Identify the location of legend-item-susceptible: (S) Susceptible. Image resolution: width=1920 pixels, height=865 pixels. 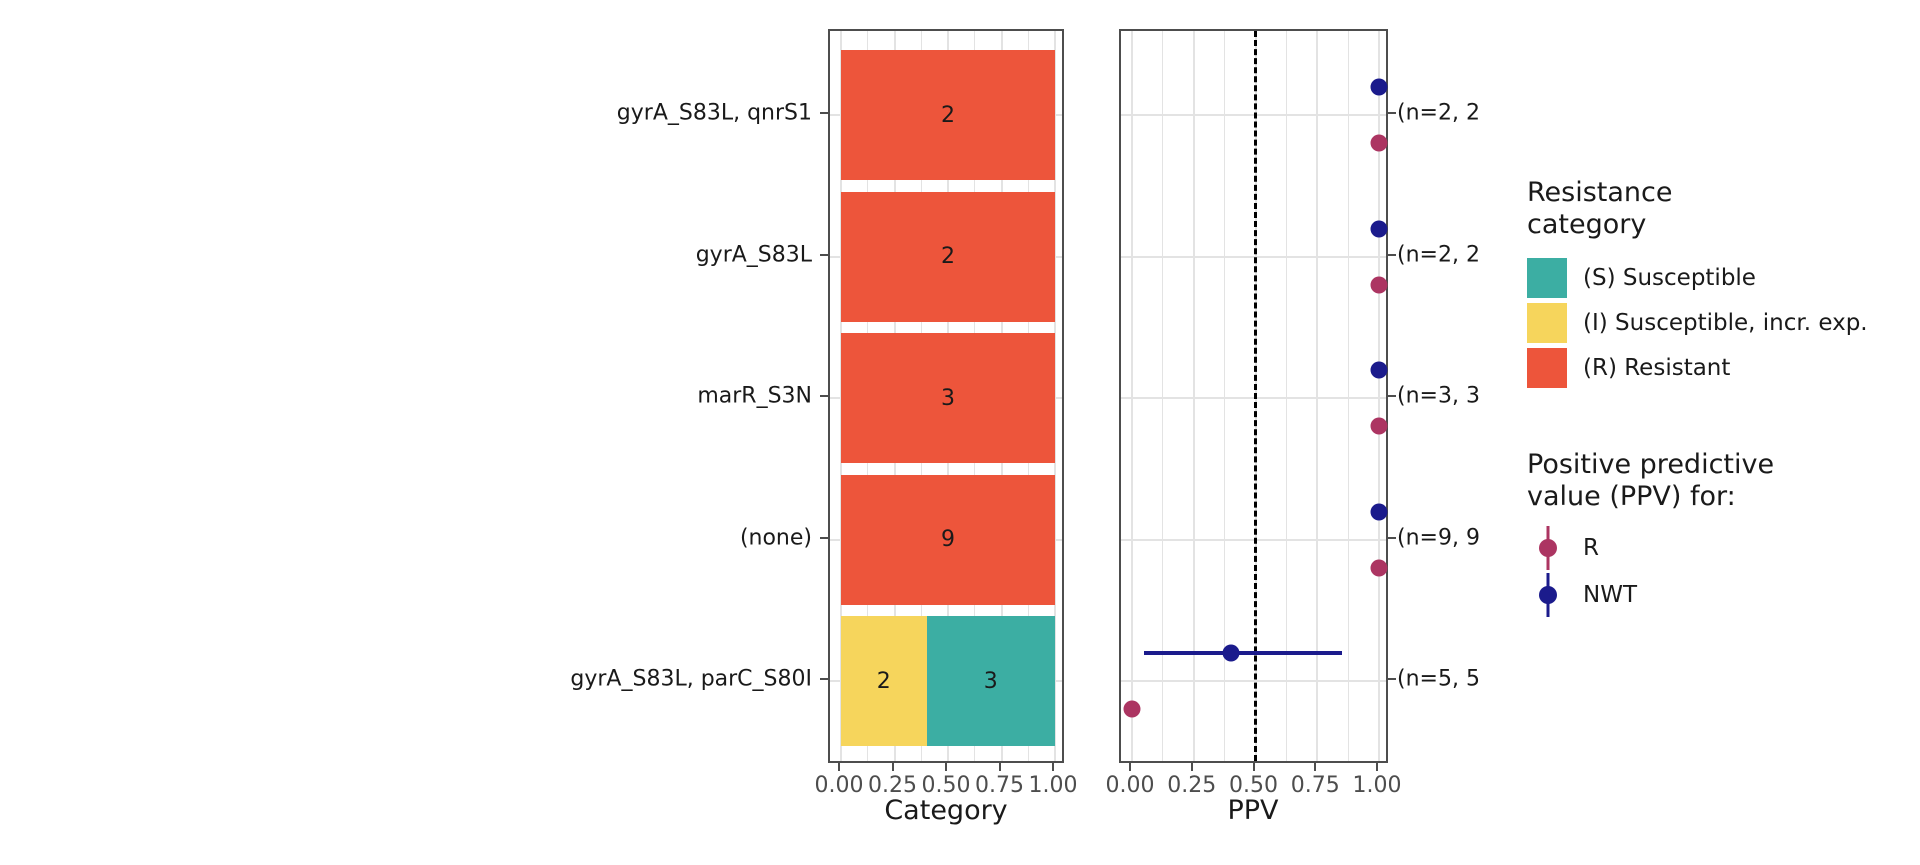
(1697, 278).